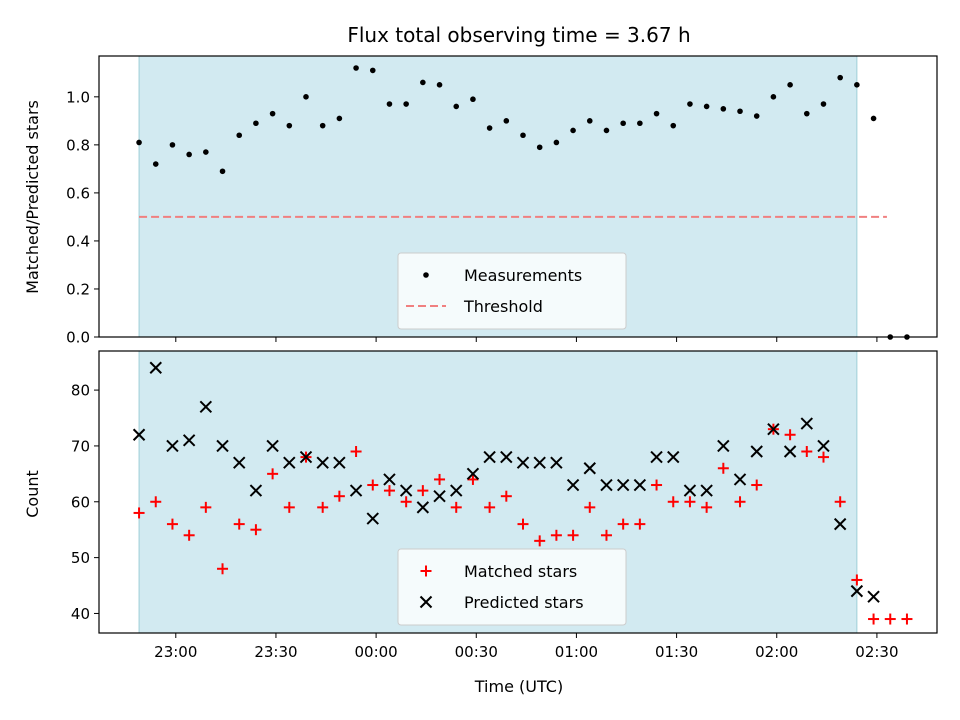 Image resolution: width=960 pixels, height=720 pixels. I want to click on bottom-series-1-point-7-b, so click(256, 490).